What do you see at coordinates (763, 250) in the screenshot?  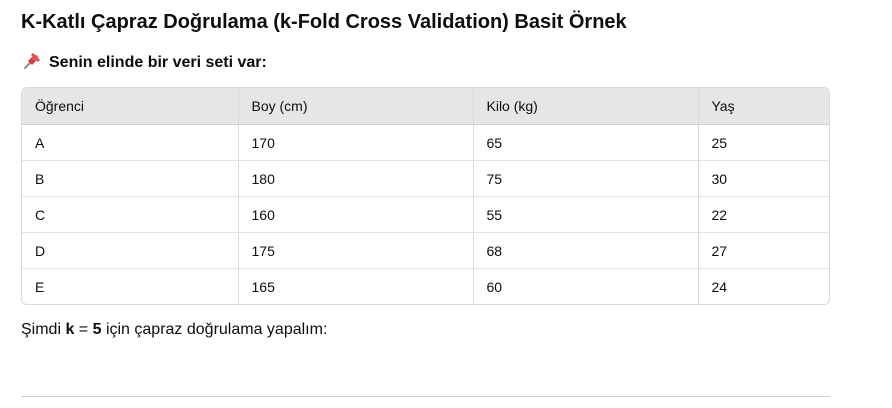 I see `table-cell: 27` at bounding box center [763, 250].